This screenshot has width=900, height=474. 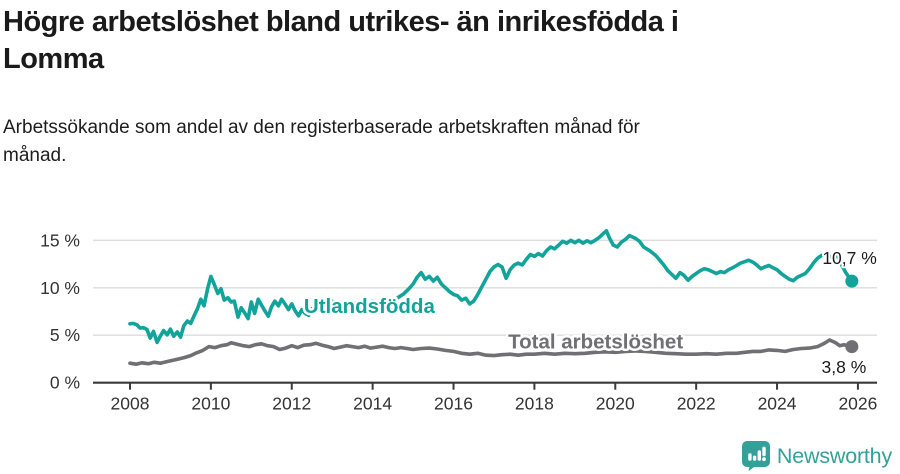 I want to click on x-tick-label-2008: 2008, so click(x=130, y=404).